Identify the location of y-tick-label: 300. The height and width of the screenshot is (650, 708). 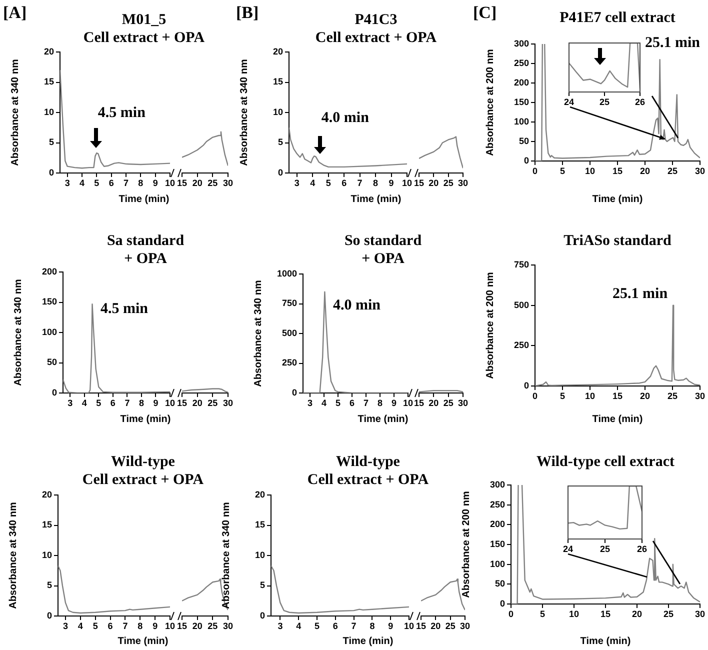
(521, 43).